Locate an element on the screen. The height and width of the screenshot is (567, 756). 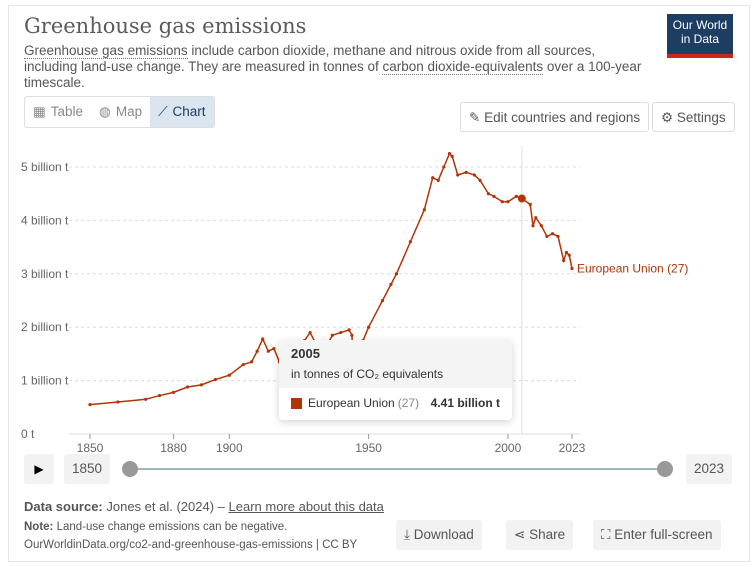
note-label: Note: is located at coordinates (39, 527).